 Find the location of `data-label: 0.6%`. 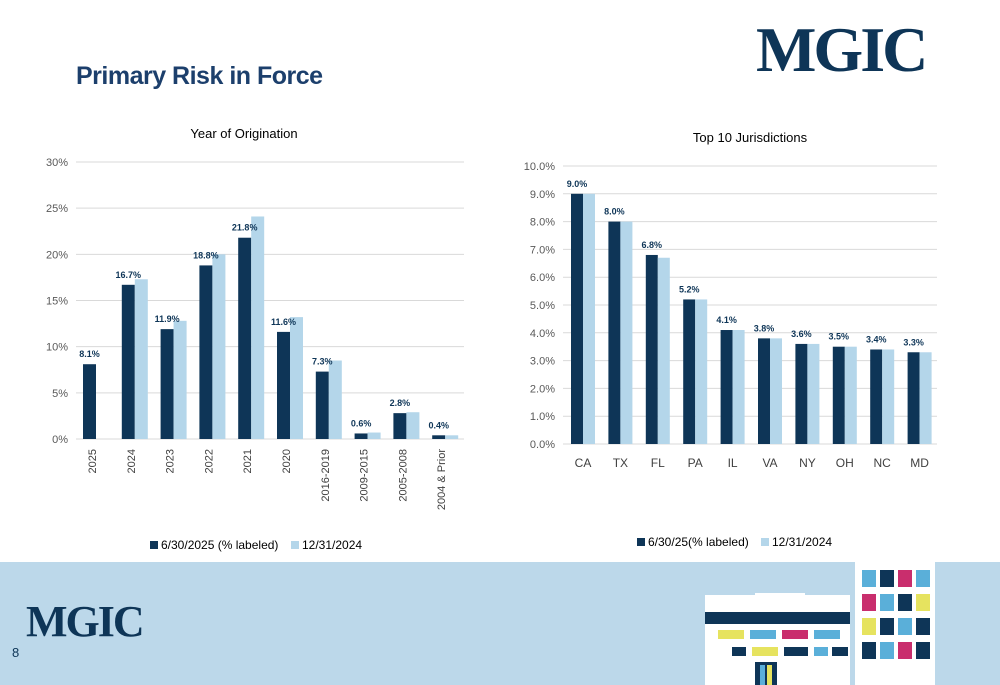

data-label: 0.6% is located at coordinates (361, 423).